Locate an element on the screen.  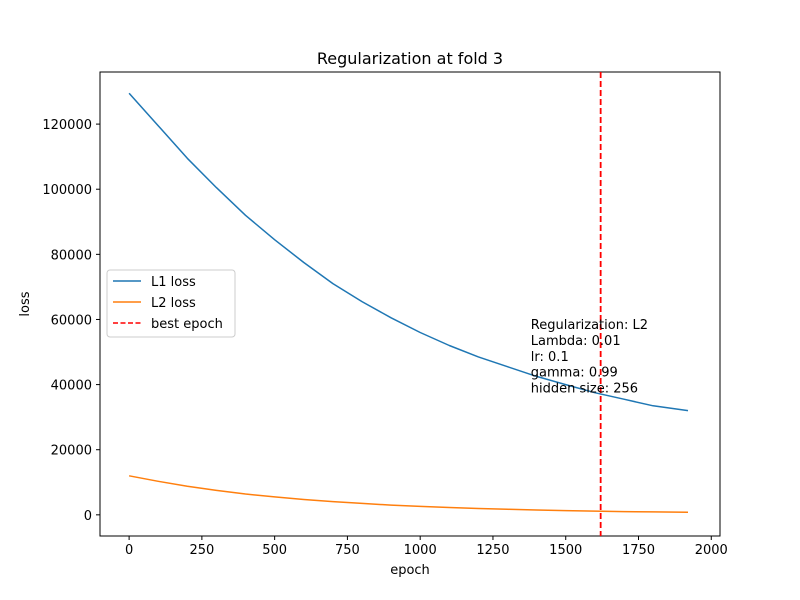
annotation-line: hidden size: 256 is located at coordinates (584, 388).